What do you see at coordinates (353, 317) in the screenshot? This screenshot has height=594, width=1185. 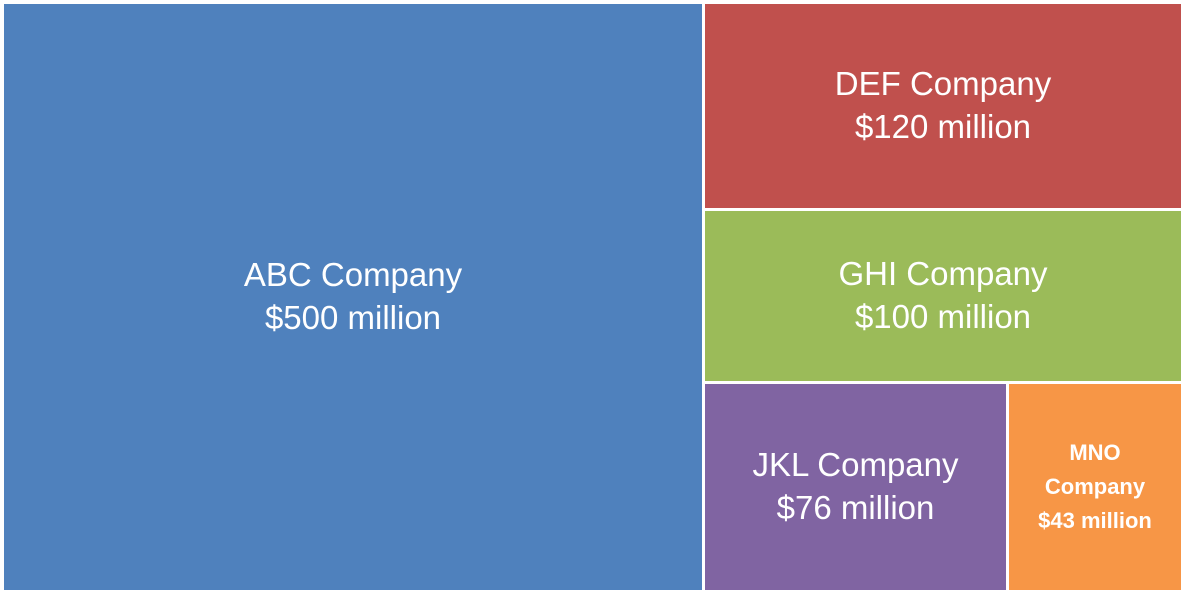 I see `tile-abc-value: $500 million` at bounding box center [353, 317].